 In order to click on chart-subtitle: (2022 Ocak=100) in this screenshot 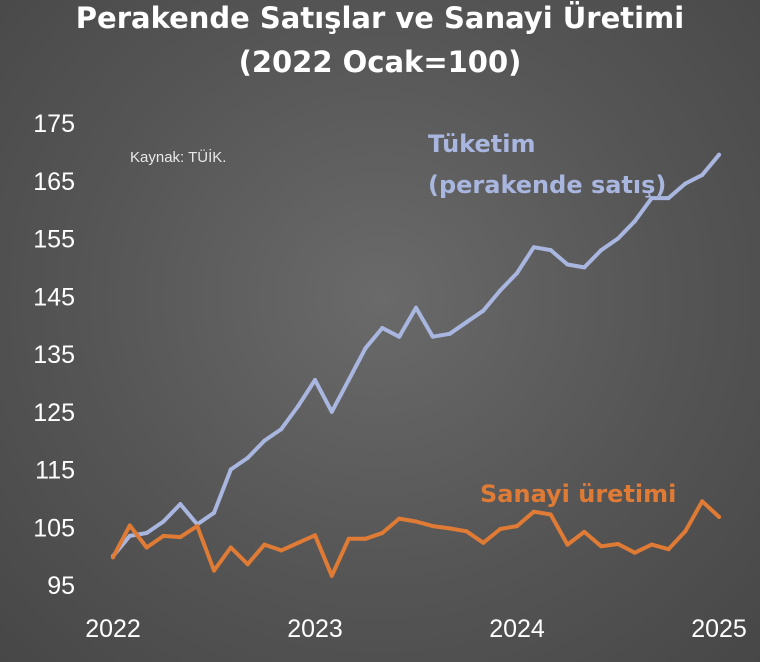, I will do `click(380, 62)`.